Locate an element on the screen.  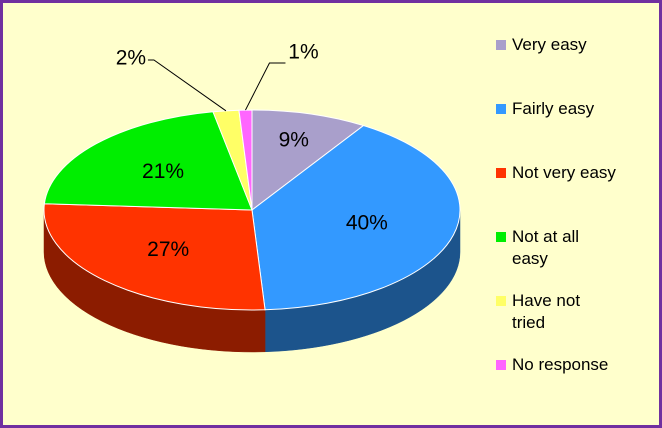
data-label: 27% is located at coordinates (168, 249).